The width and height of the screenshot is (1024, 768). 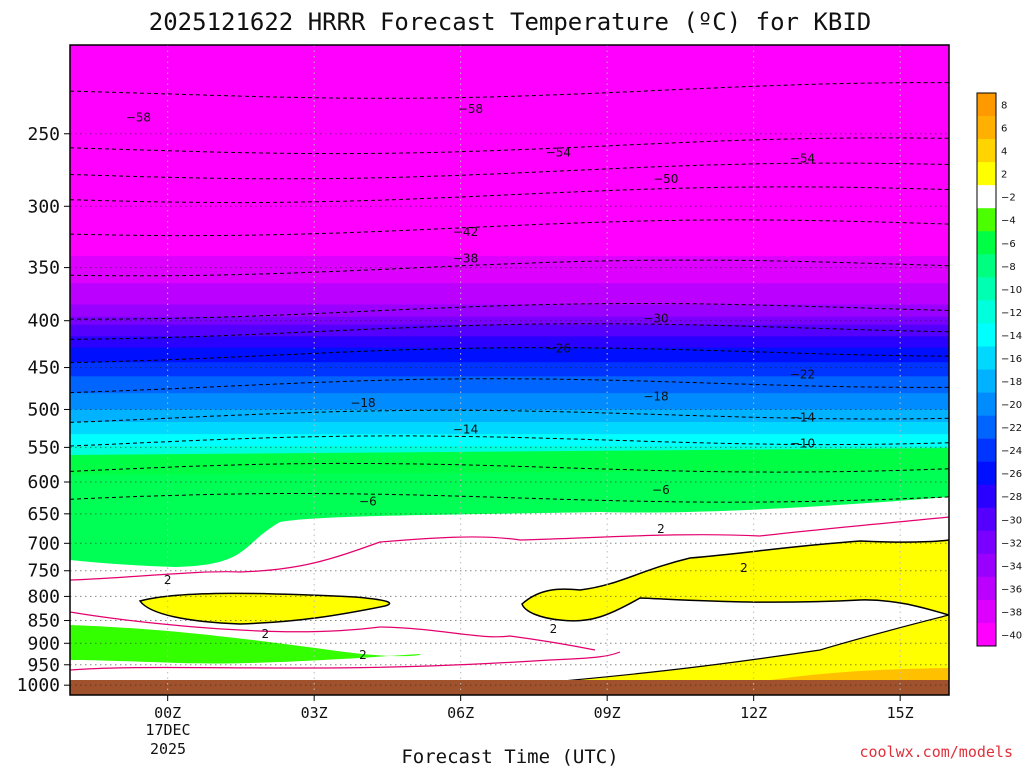 I want to click on x-tick-label: 03Z, so click(x=314, y=713).